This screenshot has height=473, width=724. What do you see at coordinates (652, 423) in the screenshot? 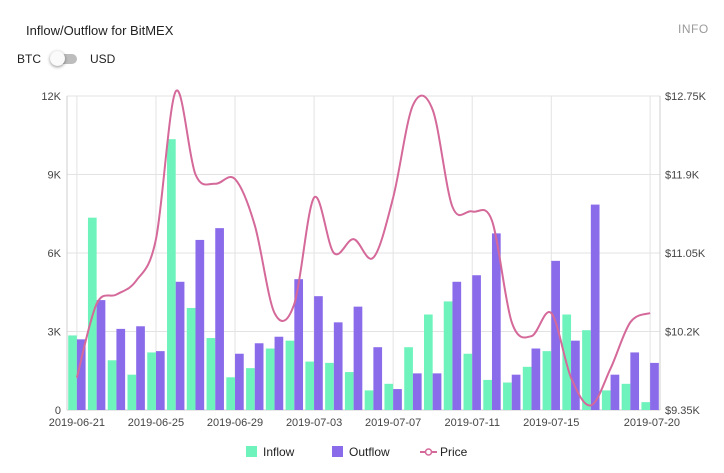
I see `x-tick-label: 2019-07-20` at bounding box center [652, 423].